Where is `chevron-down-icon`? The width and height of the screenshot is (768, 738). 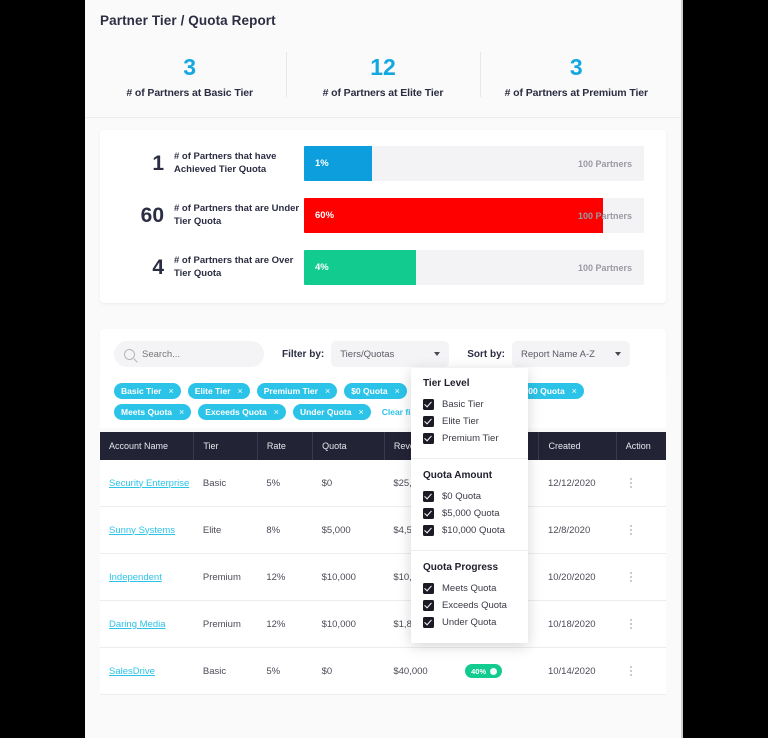 chevron-down-icon is located at coordinates (618, 354).